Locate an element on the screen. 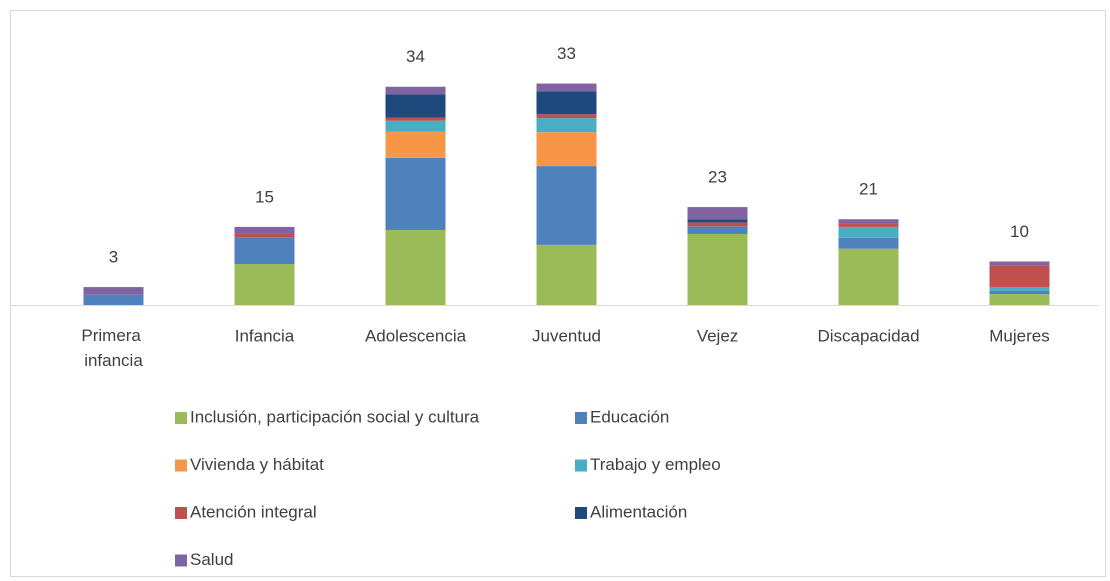 This screenshot has width=1110, height=581. x-tick-label: Infancia is located at coordinates (265, 335).